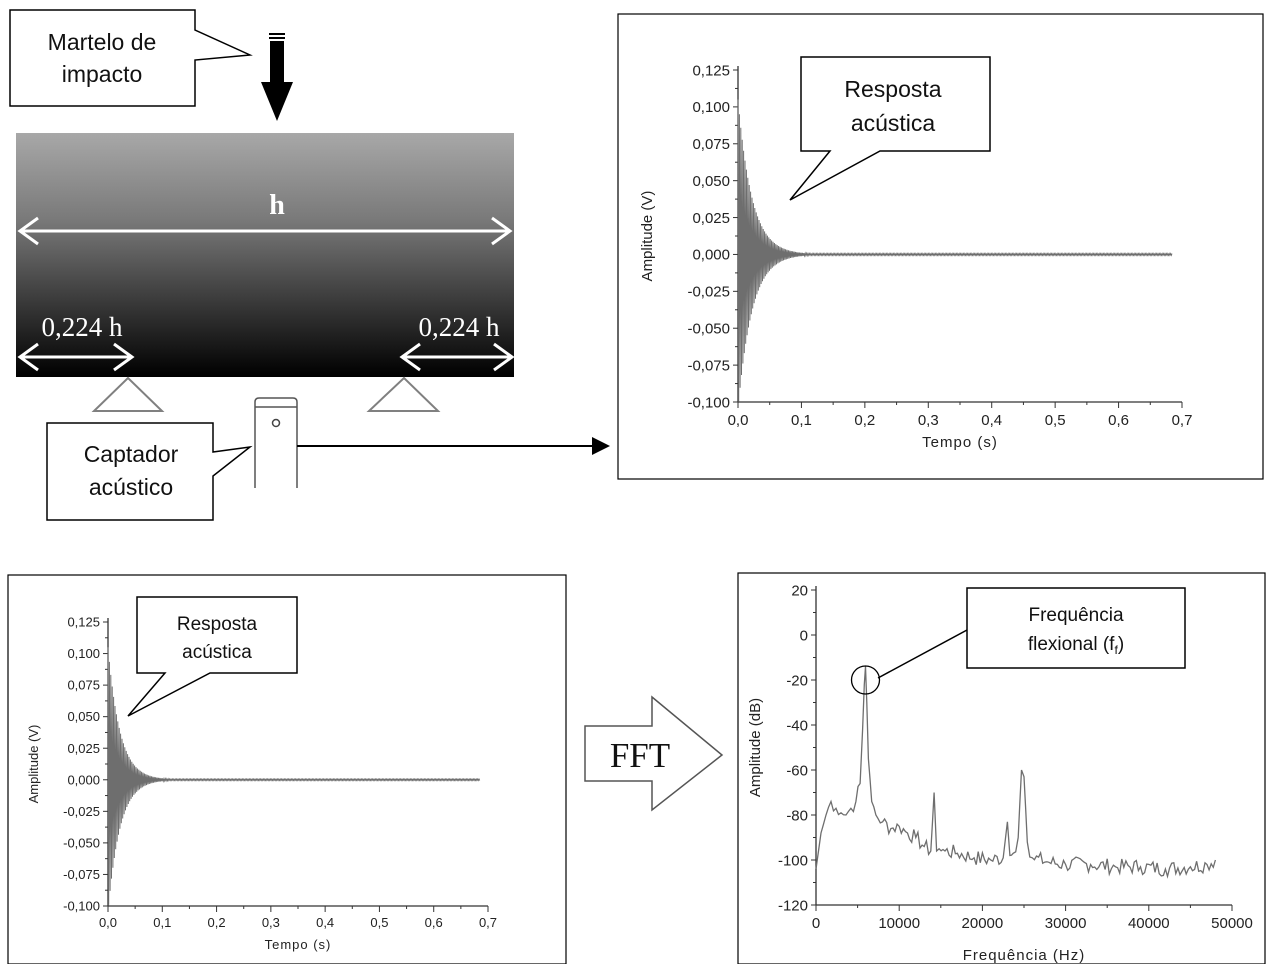 The image size is (1273, 964). What do you see at coordinates (265, 231) in the screenshot?
I see `beam-length-dimension` at bounding box center [265, 231].